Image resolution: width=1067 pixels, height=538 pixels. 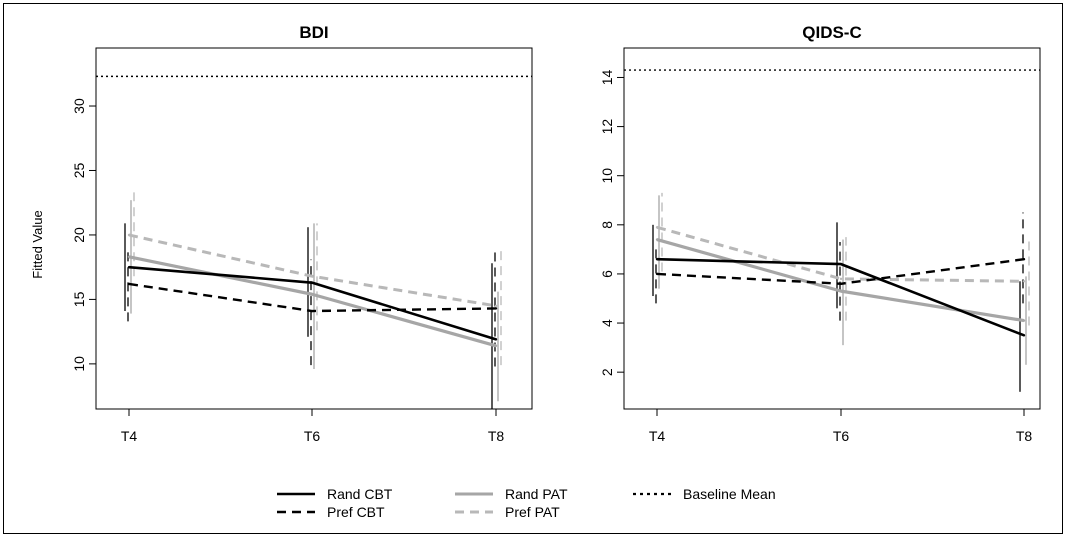 What do you see at coordinates (607, 77) in the screenshot?
I see `y-tick-label: 14` at bounding box center [607, 77].